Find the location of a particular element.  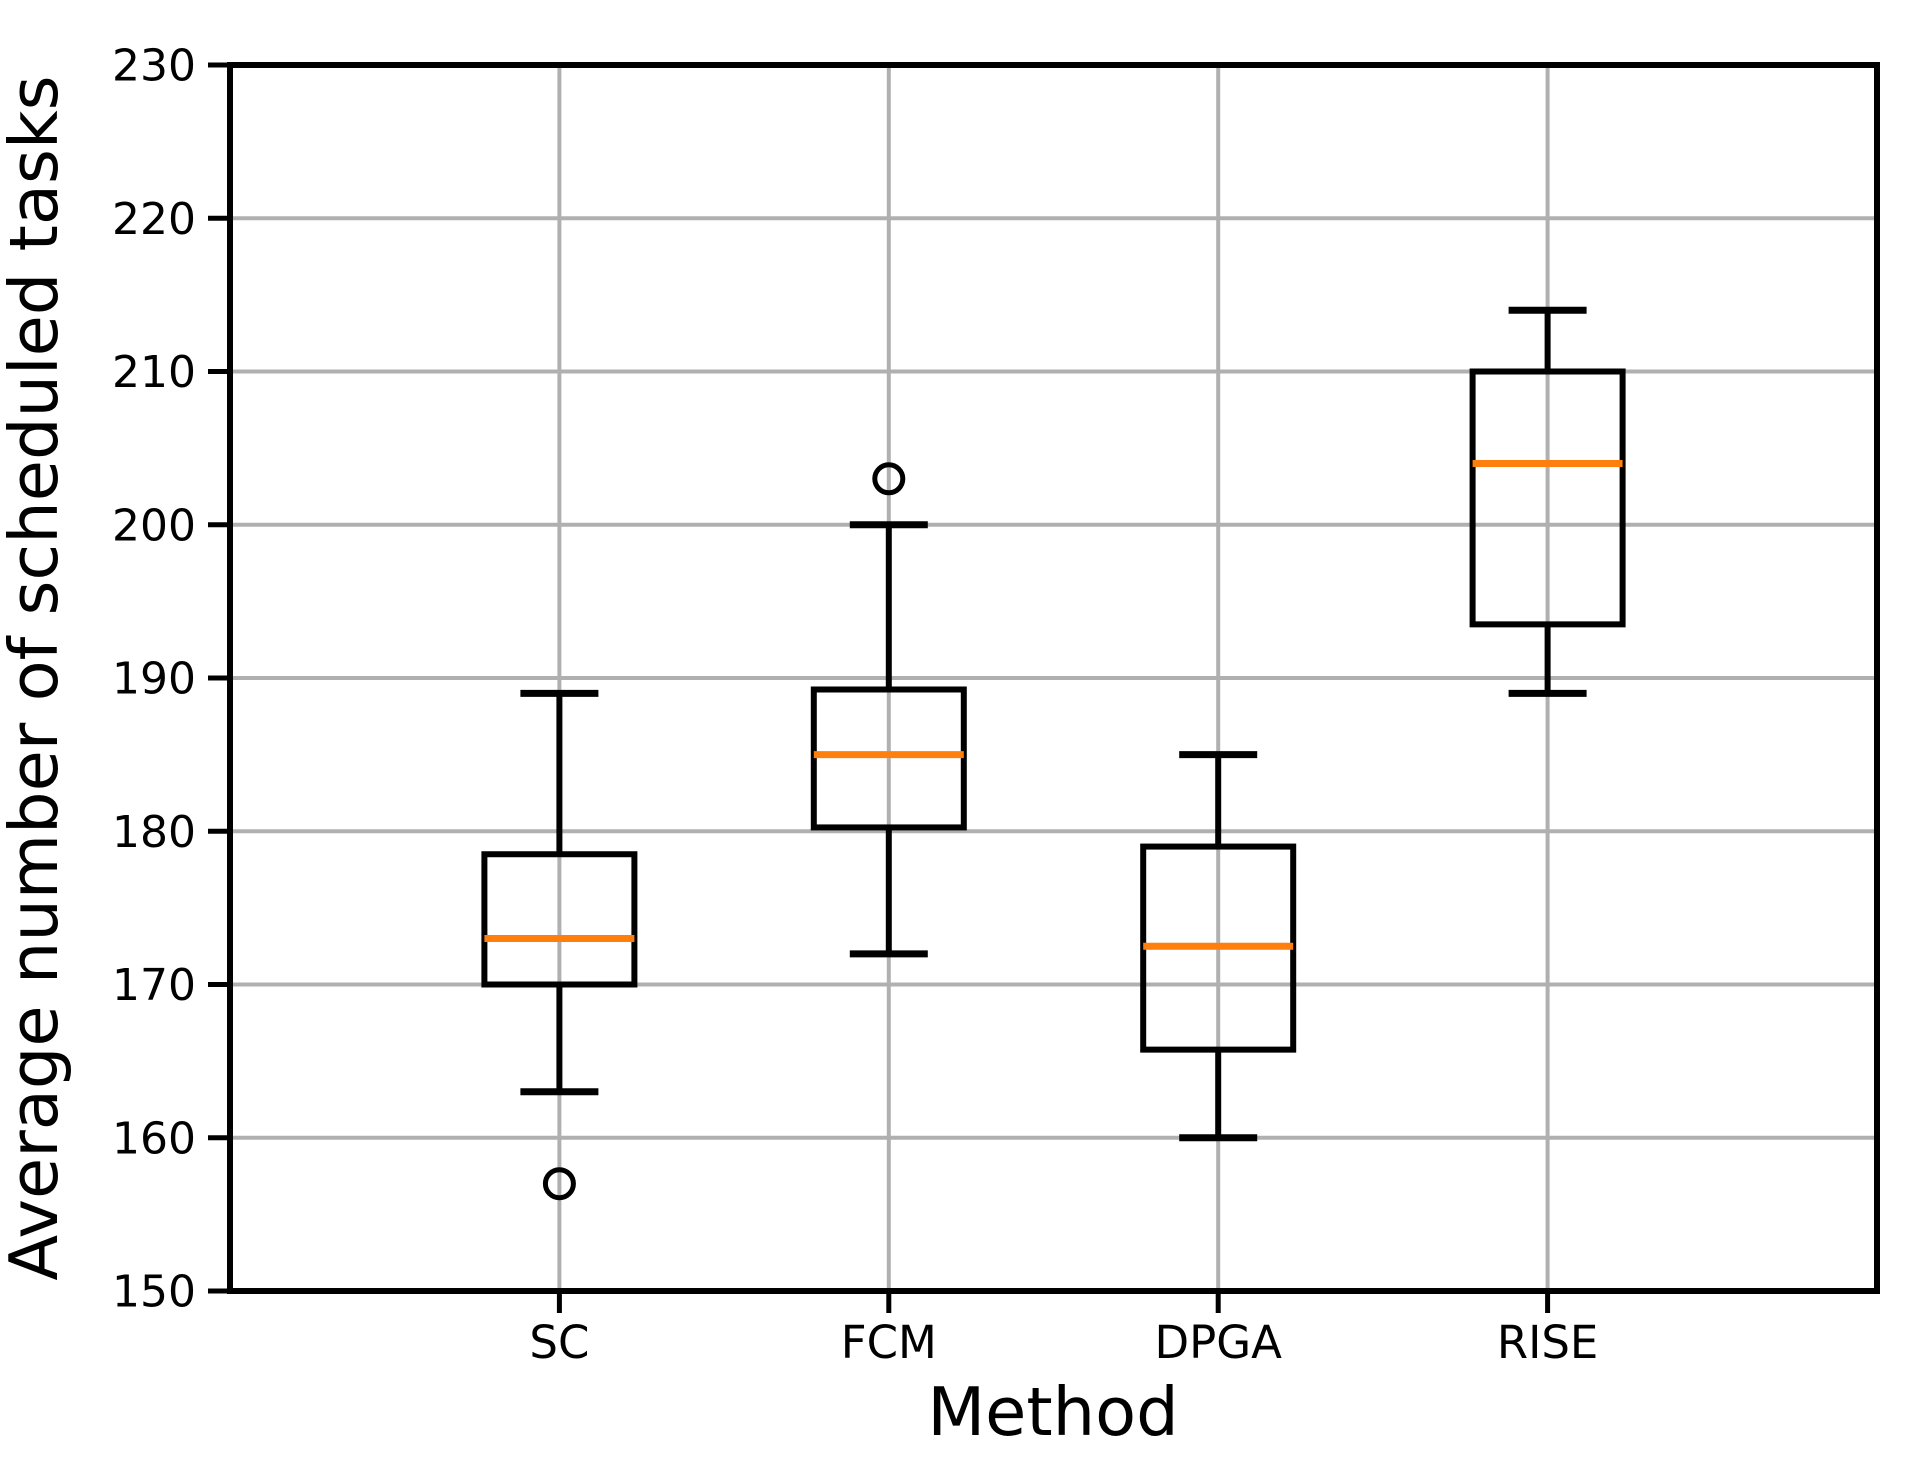

y-tick-label: 210 is located at coordinates (154, 372).